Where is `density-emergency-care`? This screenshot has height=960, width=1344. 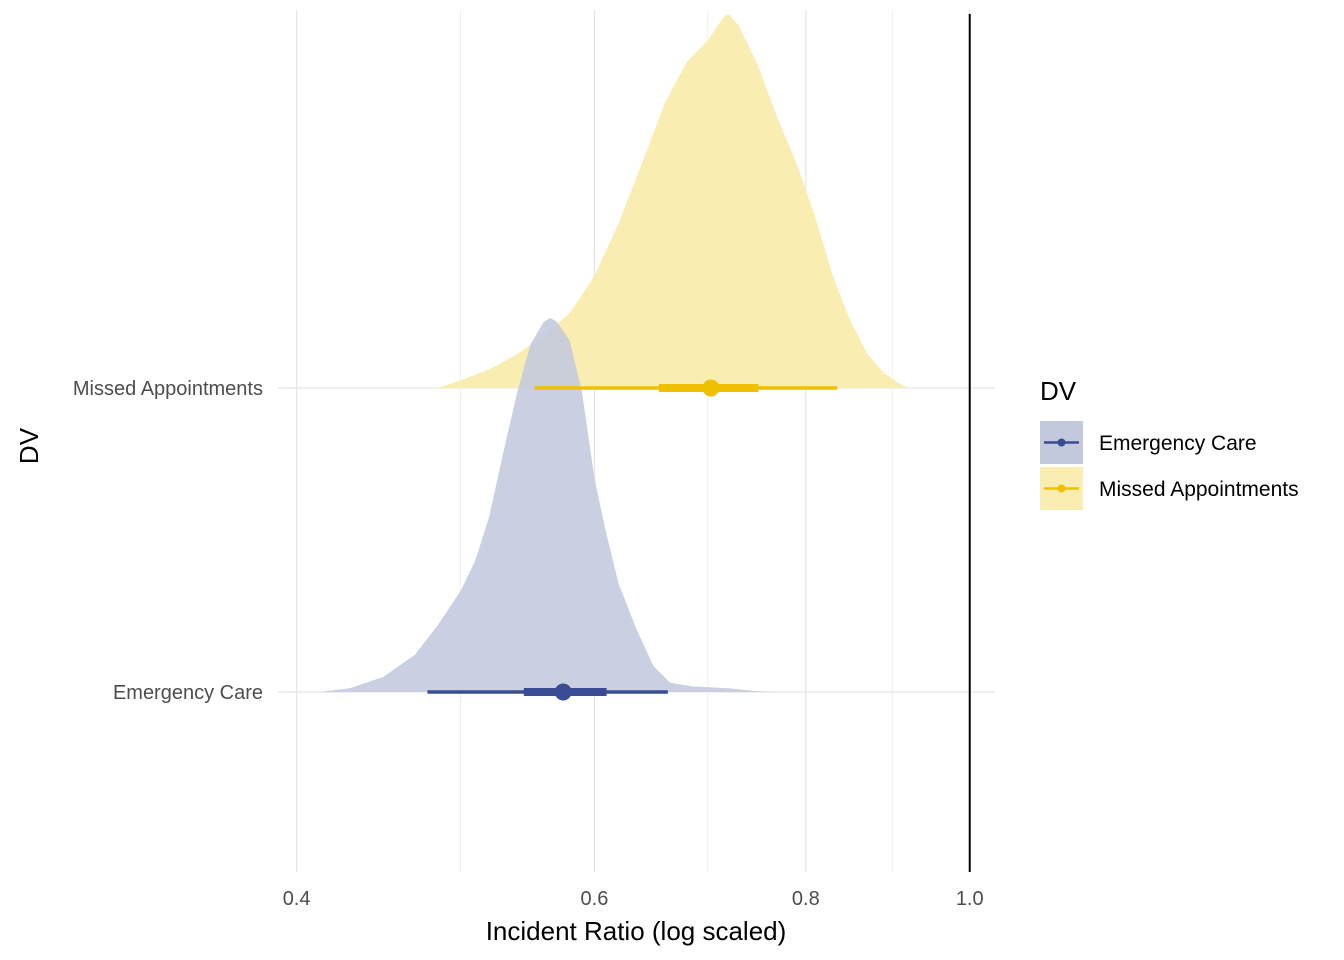
density-emergency-care is located at coordinates (546, 505).